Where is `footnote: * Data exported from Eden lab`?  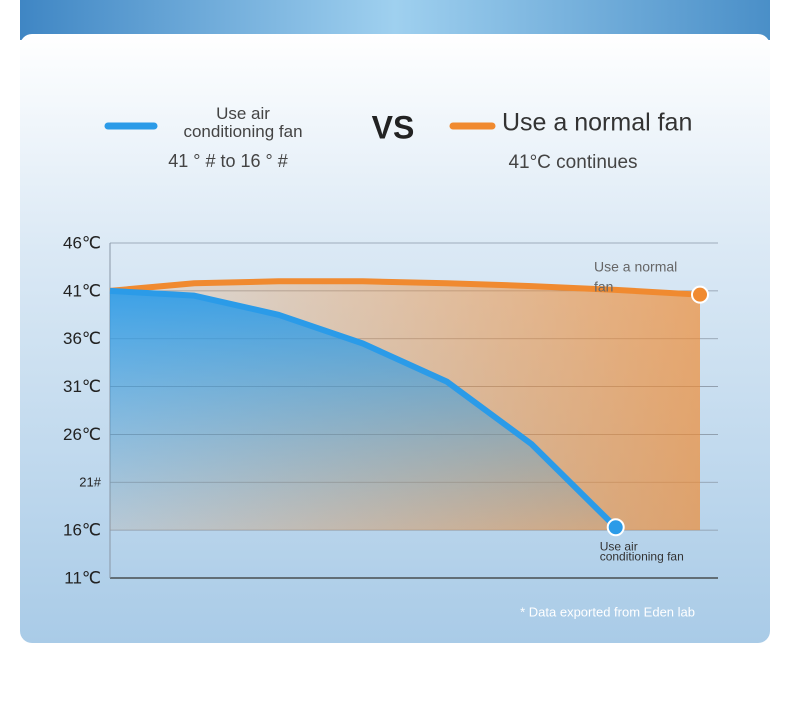 footnote: * Data exported from Eden lab is located at coordinates (607, 611).